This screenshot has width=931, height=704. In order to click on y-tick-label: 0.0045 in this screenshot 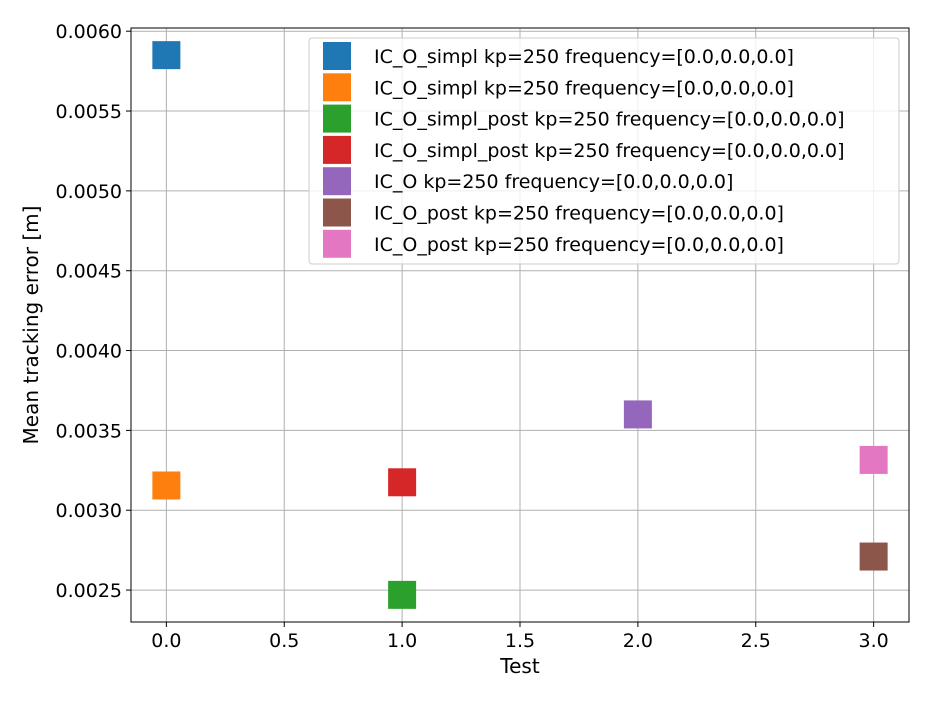, I will do `click(89, 272)`.